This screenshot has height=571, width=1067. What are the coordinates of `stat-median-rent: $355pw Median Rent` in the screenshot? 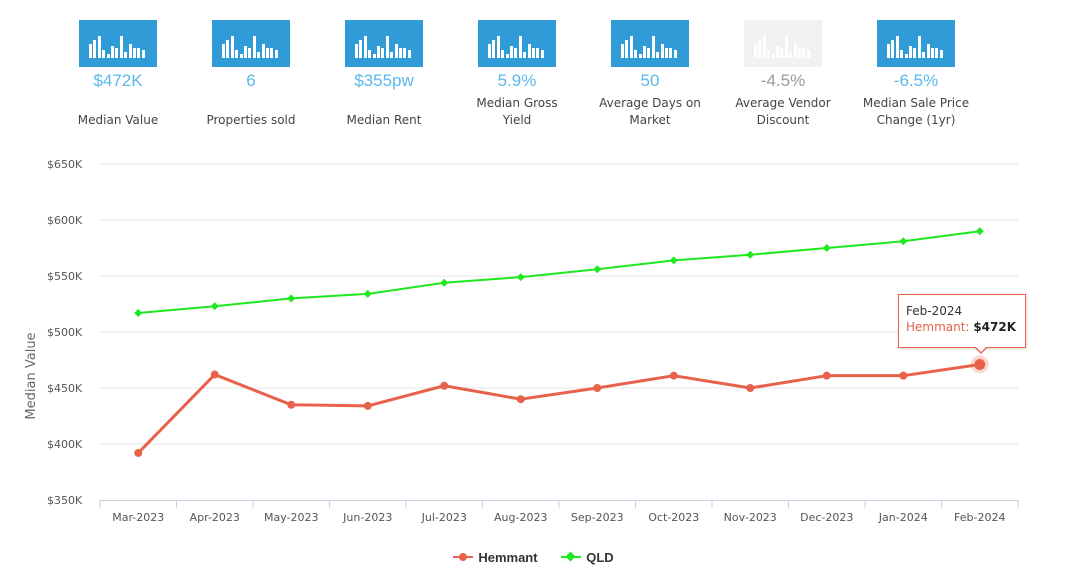 It's located at (384, 74).